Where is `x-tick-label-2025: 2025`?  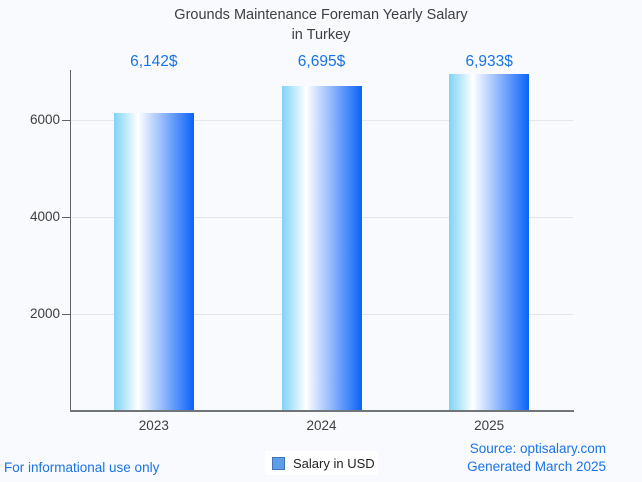 x-tick-label-2025: 2025 is located at coordinates (489, 425).